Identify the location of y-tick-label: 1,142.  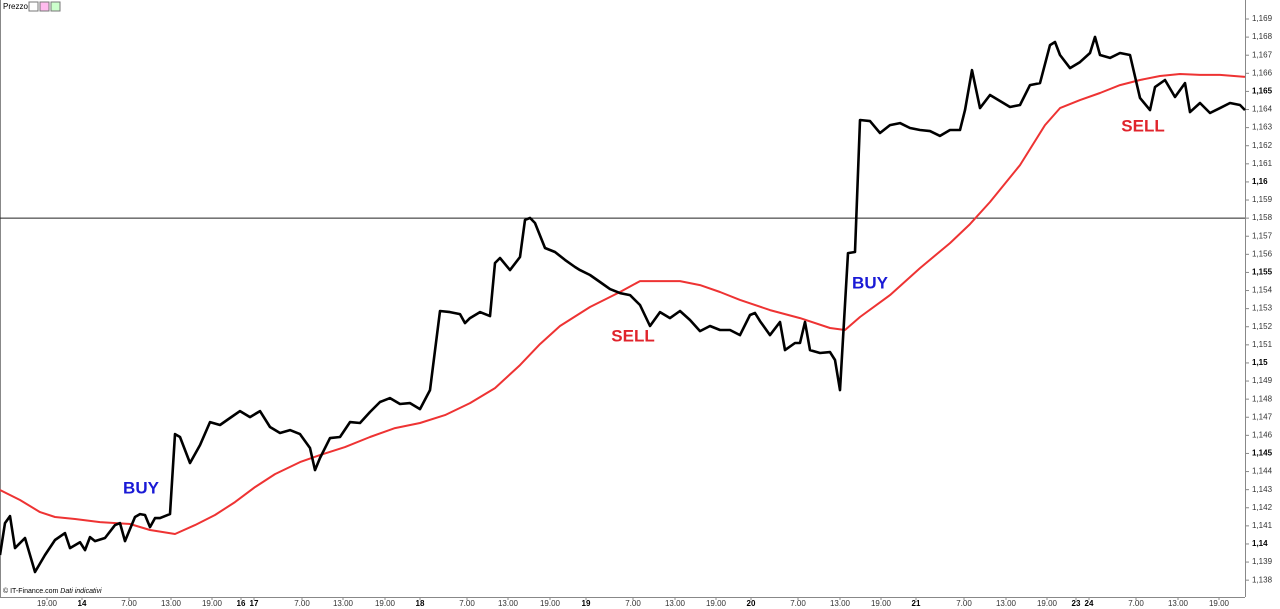
(1262, 507).